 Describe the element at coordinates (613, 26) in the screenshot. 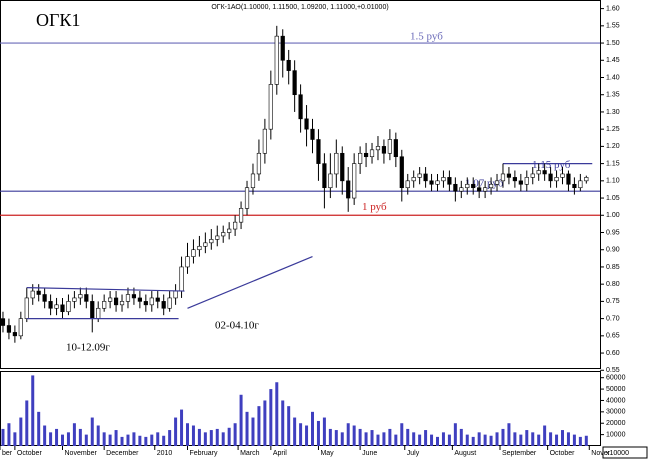

I see `y-tick-label: 1.55` at that location.